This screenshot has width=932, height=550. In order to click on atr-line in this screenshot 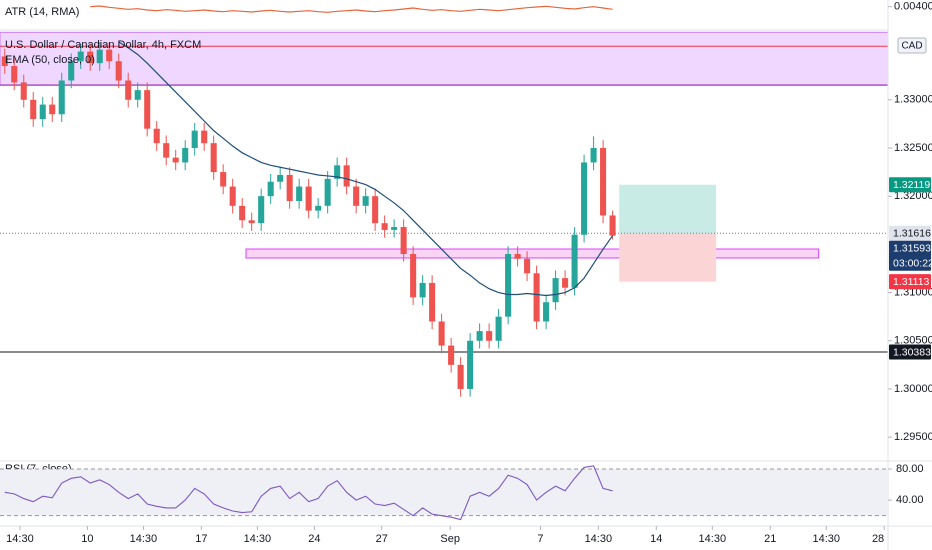, I will do `click(351, 9)`.